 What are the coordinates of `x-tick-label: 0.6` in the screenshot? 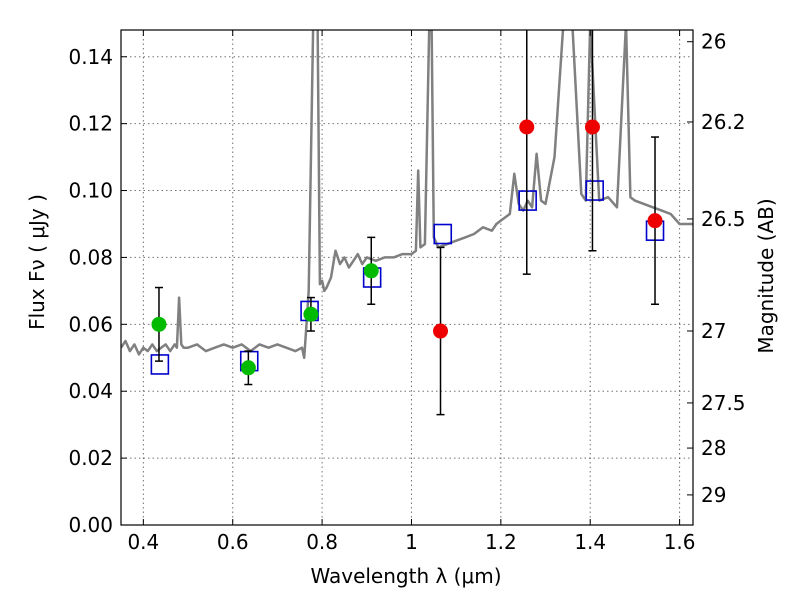 It's located at (233, 542).